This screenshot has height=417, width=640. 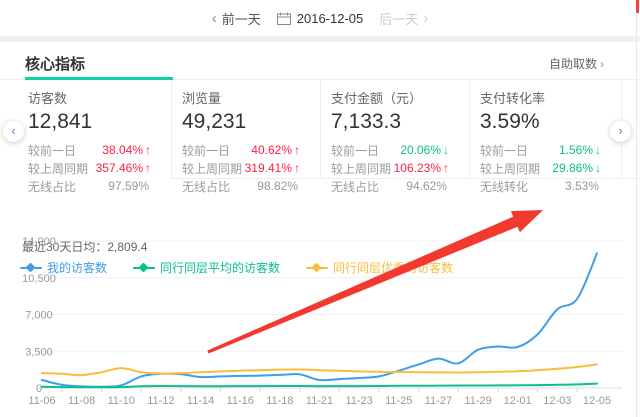 I want to click on metric-stats: 较前一日 40.62% ↑ 较上周同期 319.41% ↑ 无线占比 98.82%, so click(x=241, y=168).